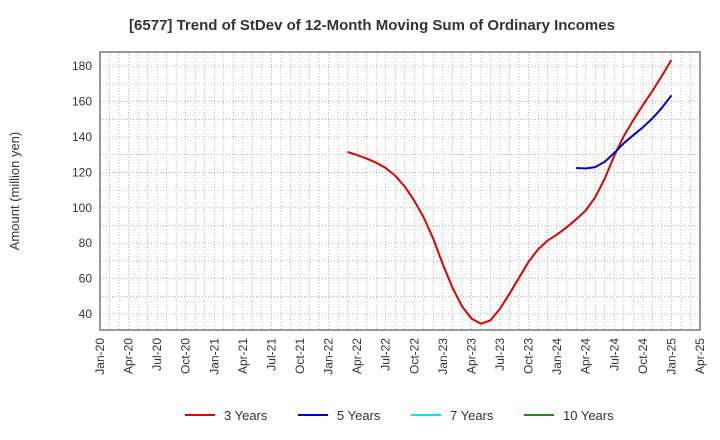 This screenshot has width=720, height=440. What do you see at coordinates (246, 415) in the screenshot?
I see `legend-label: 3 Years` at bounding box center [246, 415].